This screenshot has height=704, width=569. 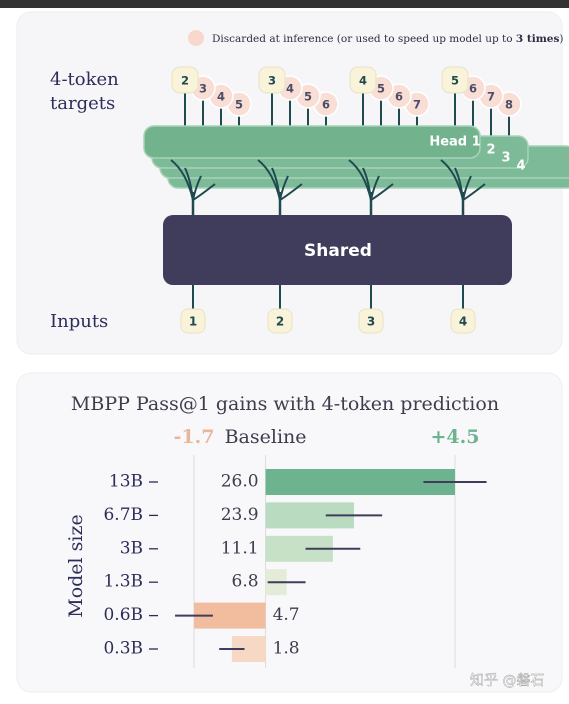 I want to click on head, so click(x=312, y=142).